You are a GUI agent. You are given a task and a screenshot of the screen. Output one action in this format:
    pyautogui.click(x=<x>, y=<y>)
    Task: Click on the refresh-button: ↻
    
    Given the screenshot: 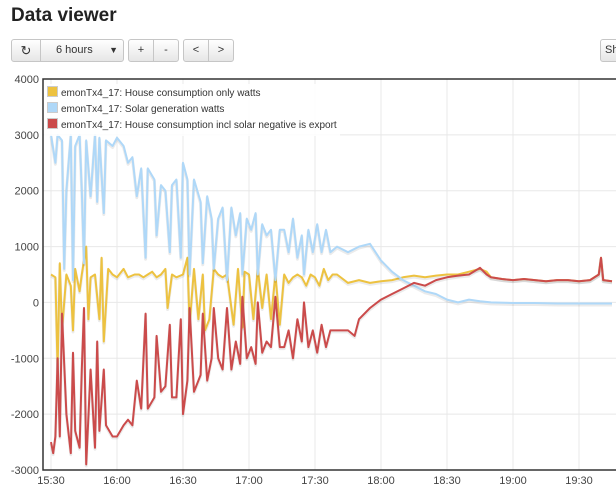 What is the action you would take?
    pyautogui.click(x=26, y=50)
    